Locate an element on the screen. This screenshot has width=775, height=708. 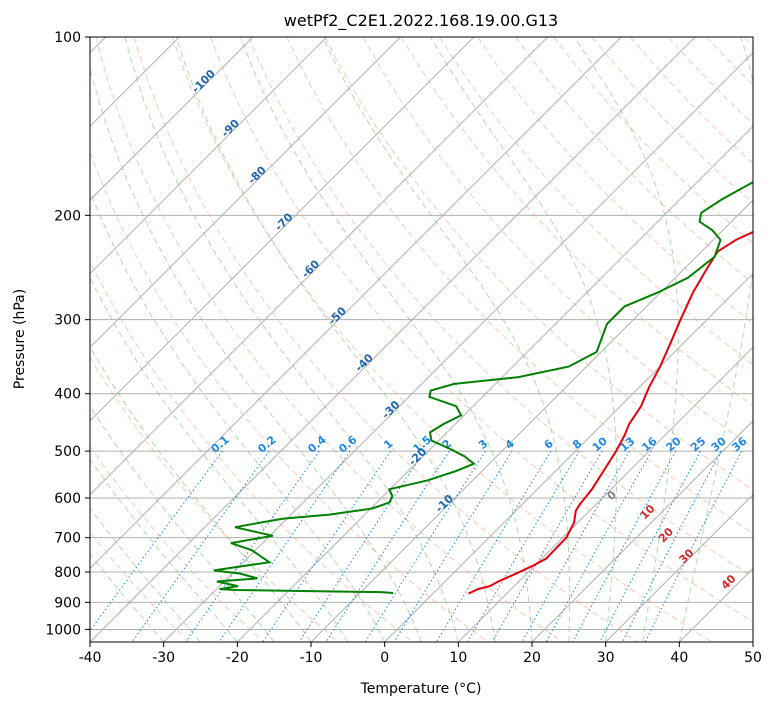
mixing-ratio-label: 3 is located at coordinates (483, 444).